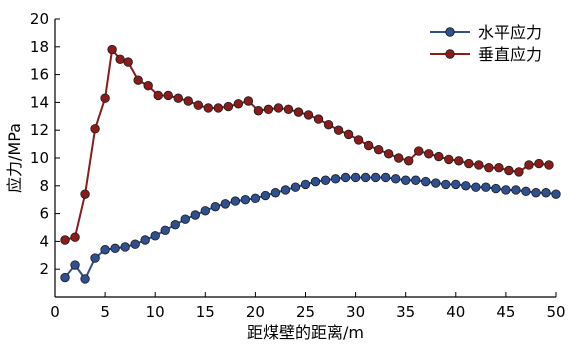 This screenshot has height=345, width=569. Describe the element at coordinates (39, 47) in the screenshot. I see `y-tick-label: 18` at that location.